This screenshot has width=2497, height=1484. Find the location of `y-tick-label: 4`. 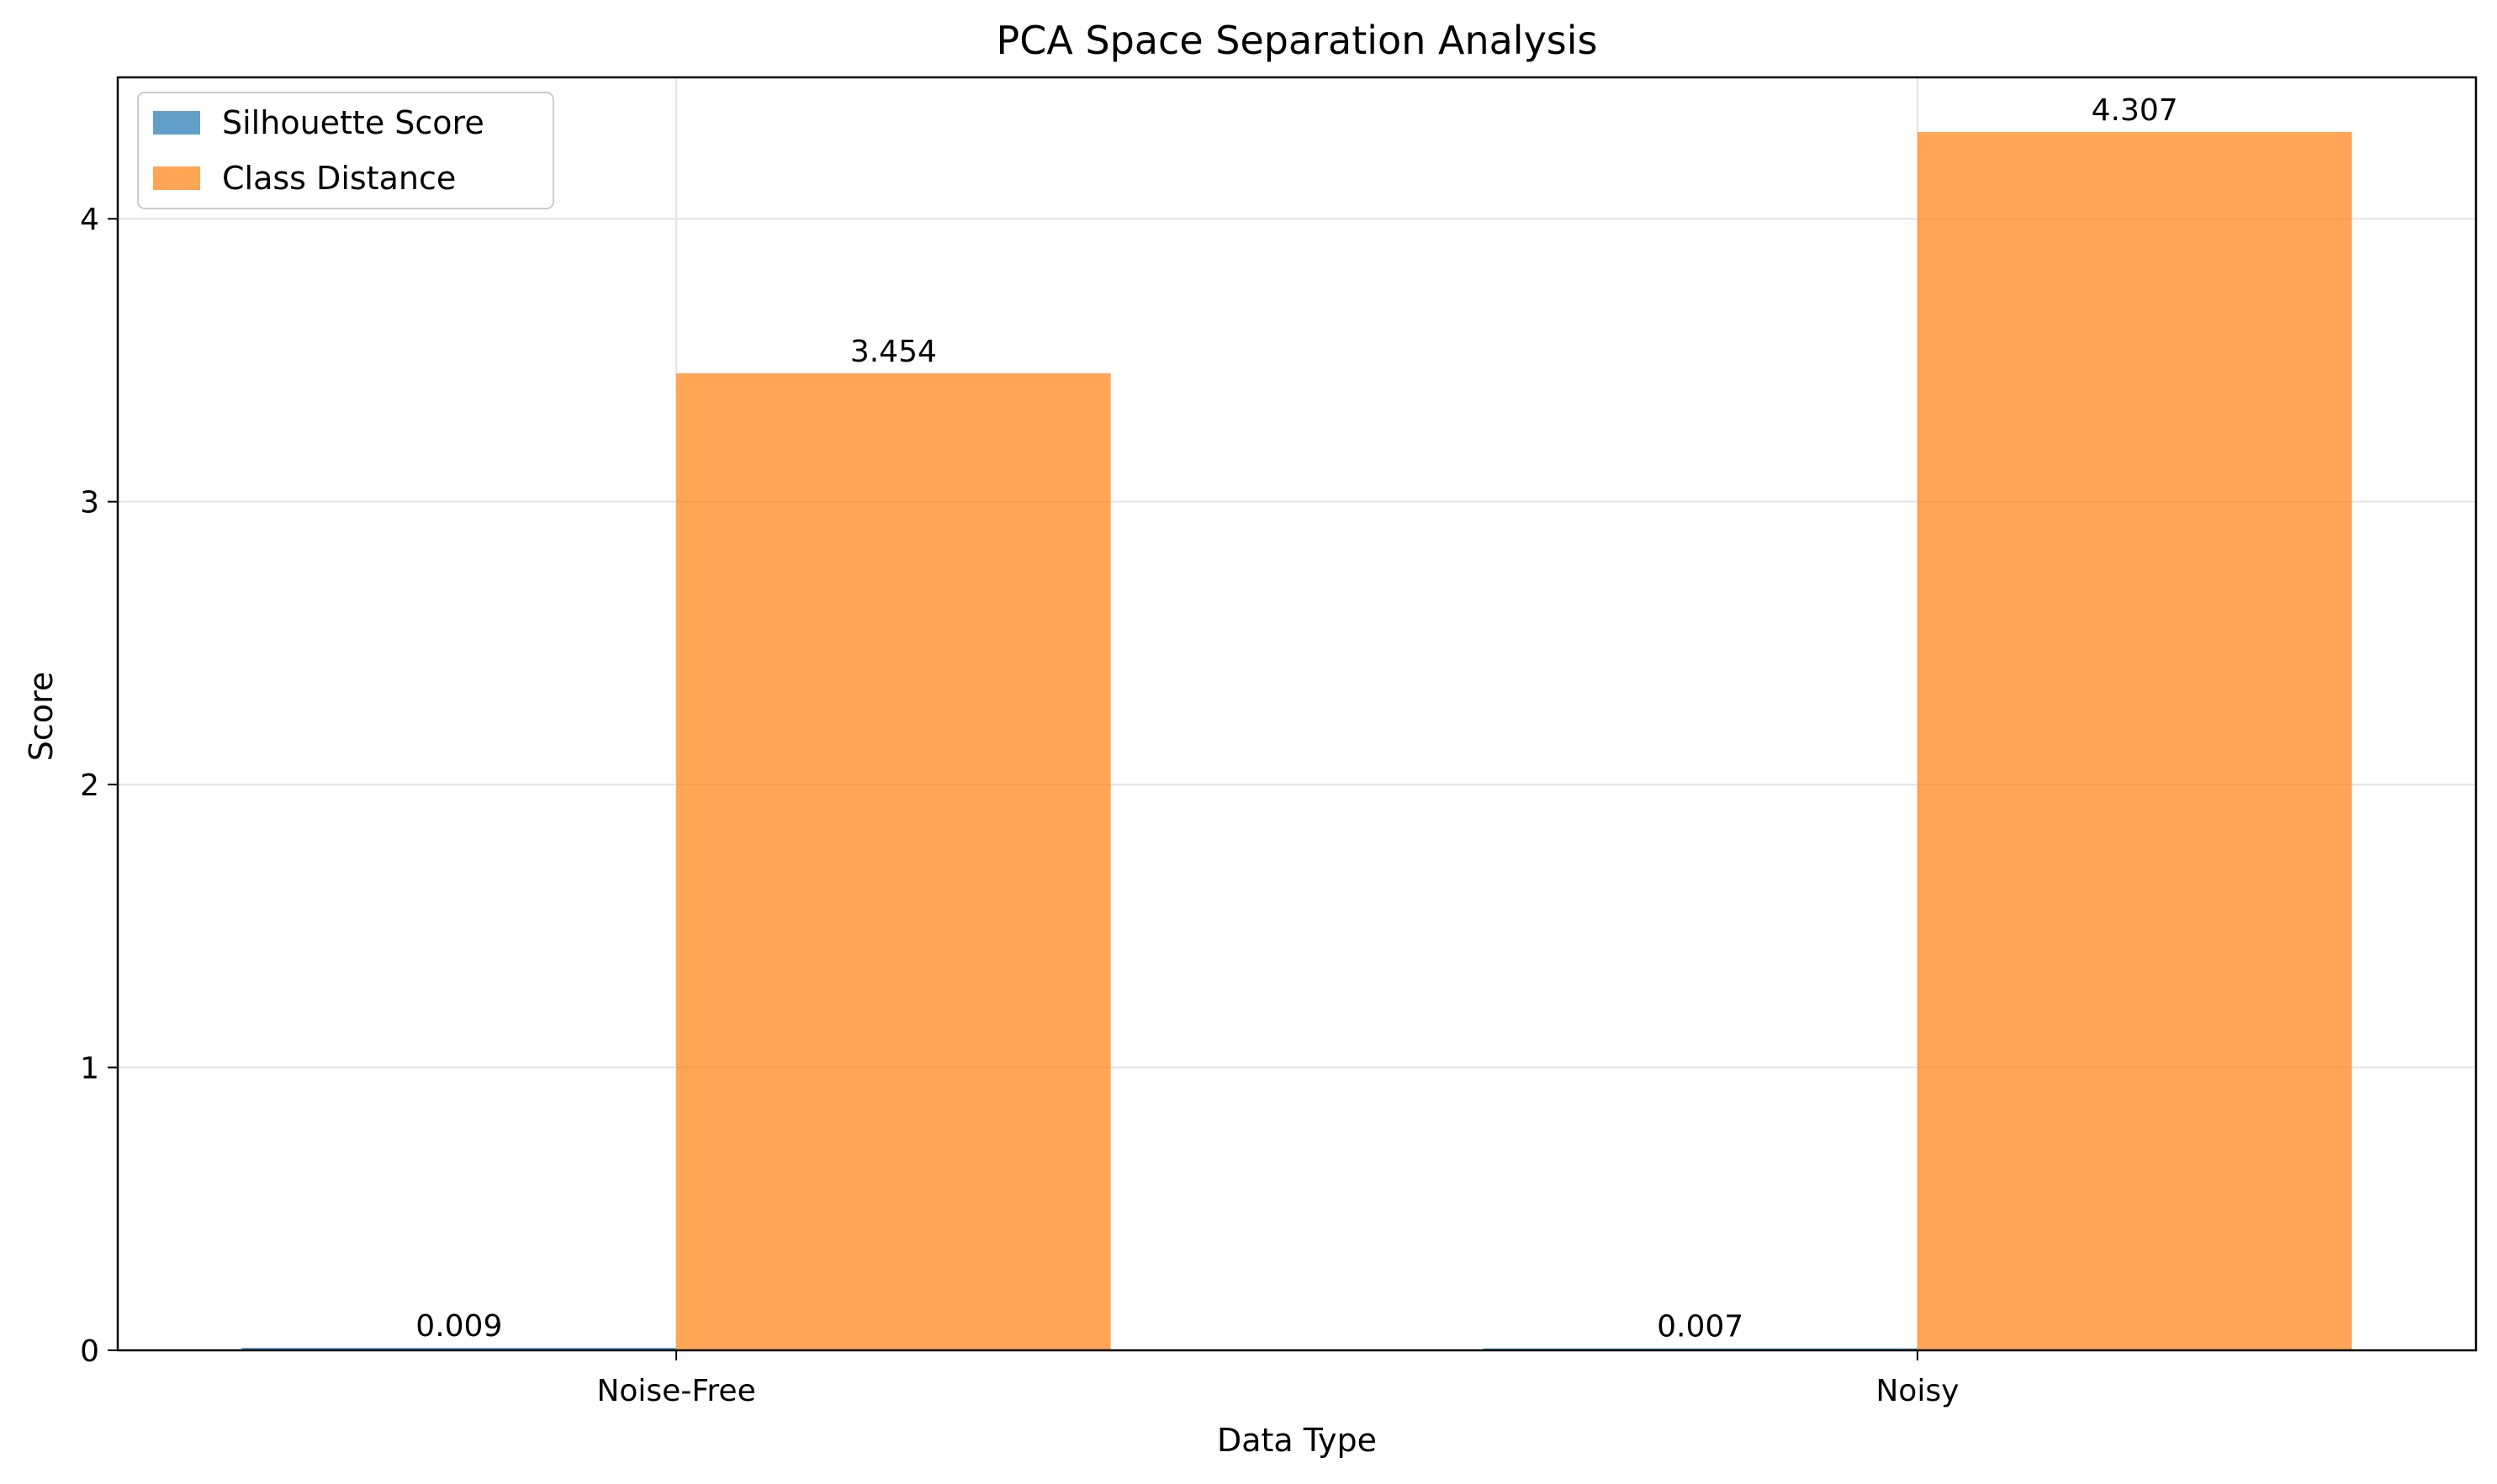

y-tick-label: 4 is located at coordinates (89, 220).